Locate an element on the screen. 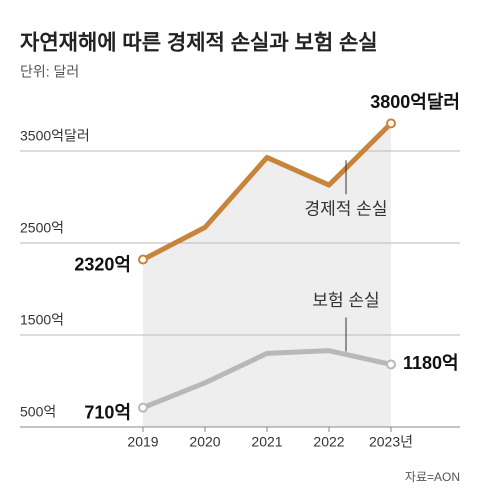 Image resolution: width=480 pixels, height=500 pixels. value-label: 2320억 is located at coordinates (102, 264).